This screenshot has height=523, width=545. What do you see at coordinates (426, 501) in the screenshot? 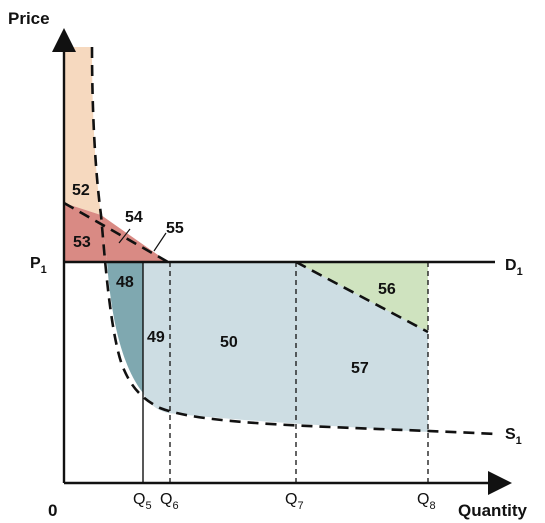
I see `q8-label: Q8` at bounding box center [426, 501].